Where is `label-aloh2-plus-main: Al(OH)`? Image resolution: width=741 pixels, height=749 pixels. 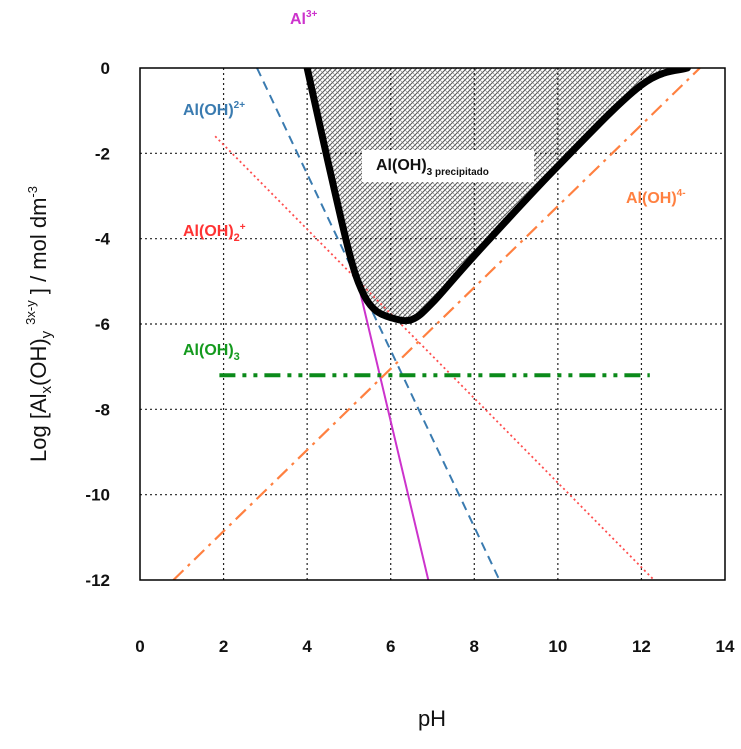 label-aloh2-plus-main: Al(OH) is located at coordinates (208, 231).